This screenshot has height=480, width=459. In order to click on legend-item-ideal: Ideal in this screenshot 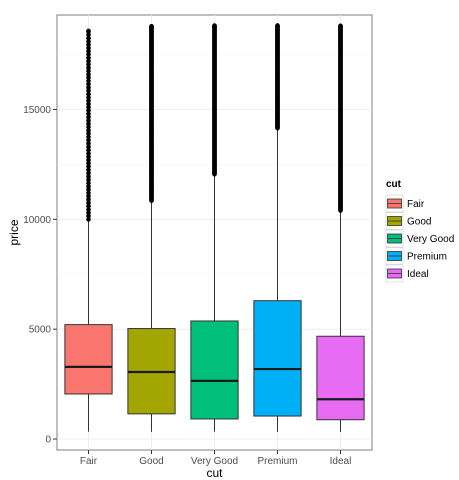, I will do `click(407, 273)`.